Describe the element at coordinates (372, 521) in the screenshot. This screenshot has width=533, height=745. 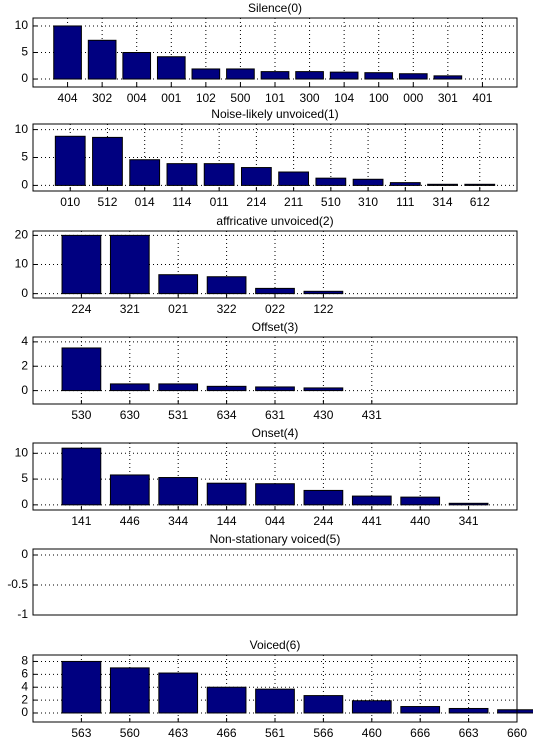
I see `x-tick-label: 441` at that location.